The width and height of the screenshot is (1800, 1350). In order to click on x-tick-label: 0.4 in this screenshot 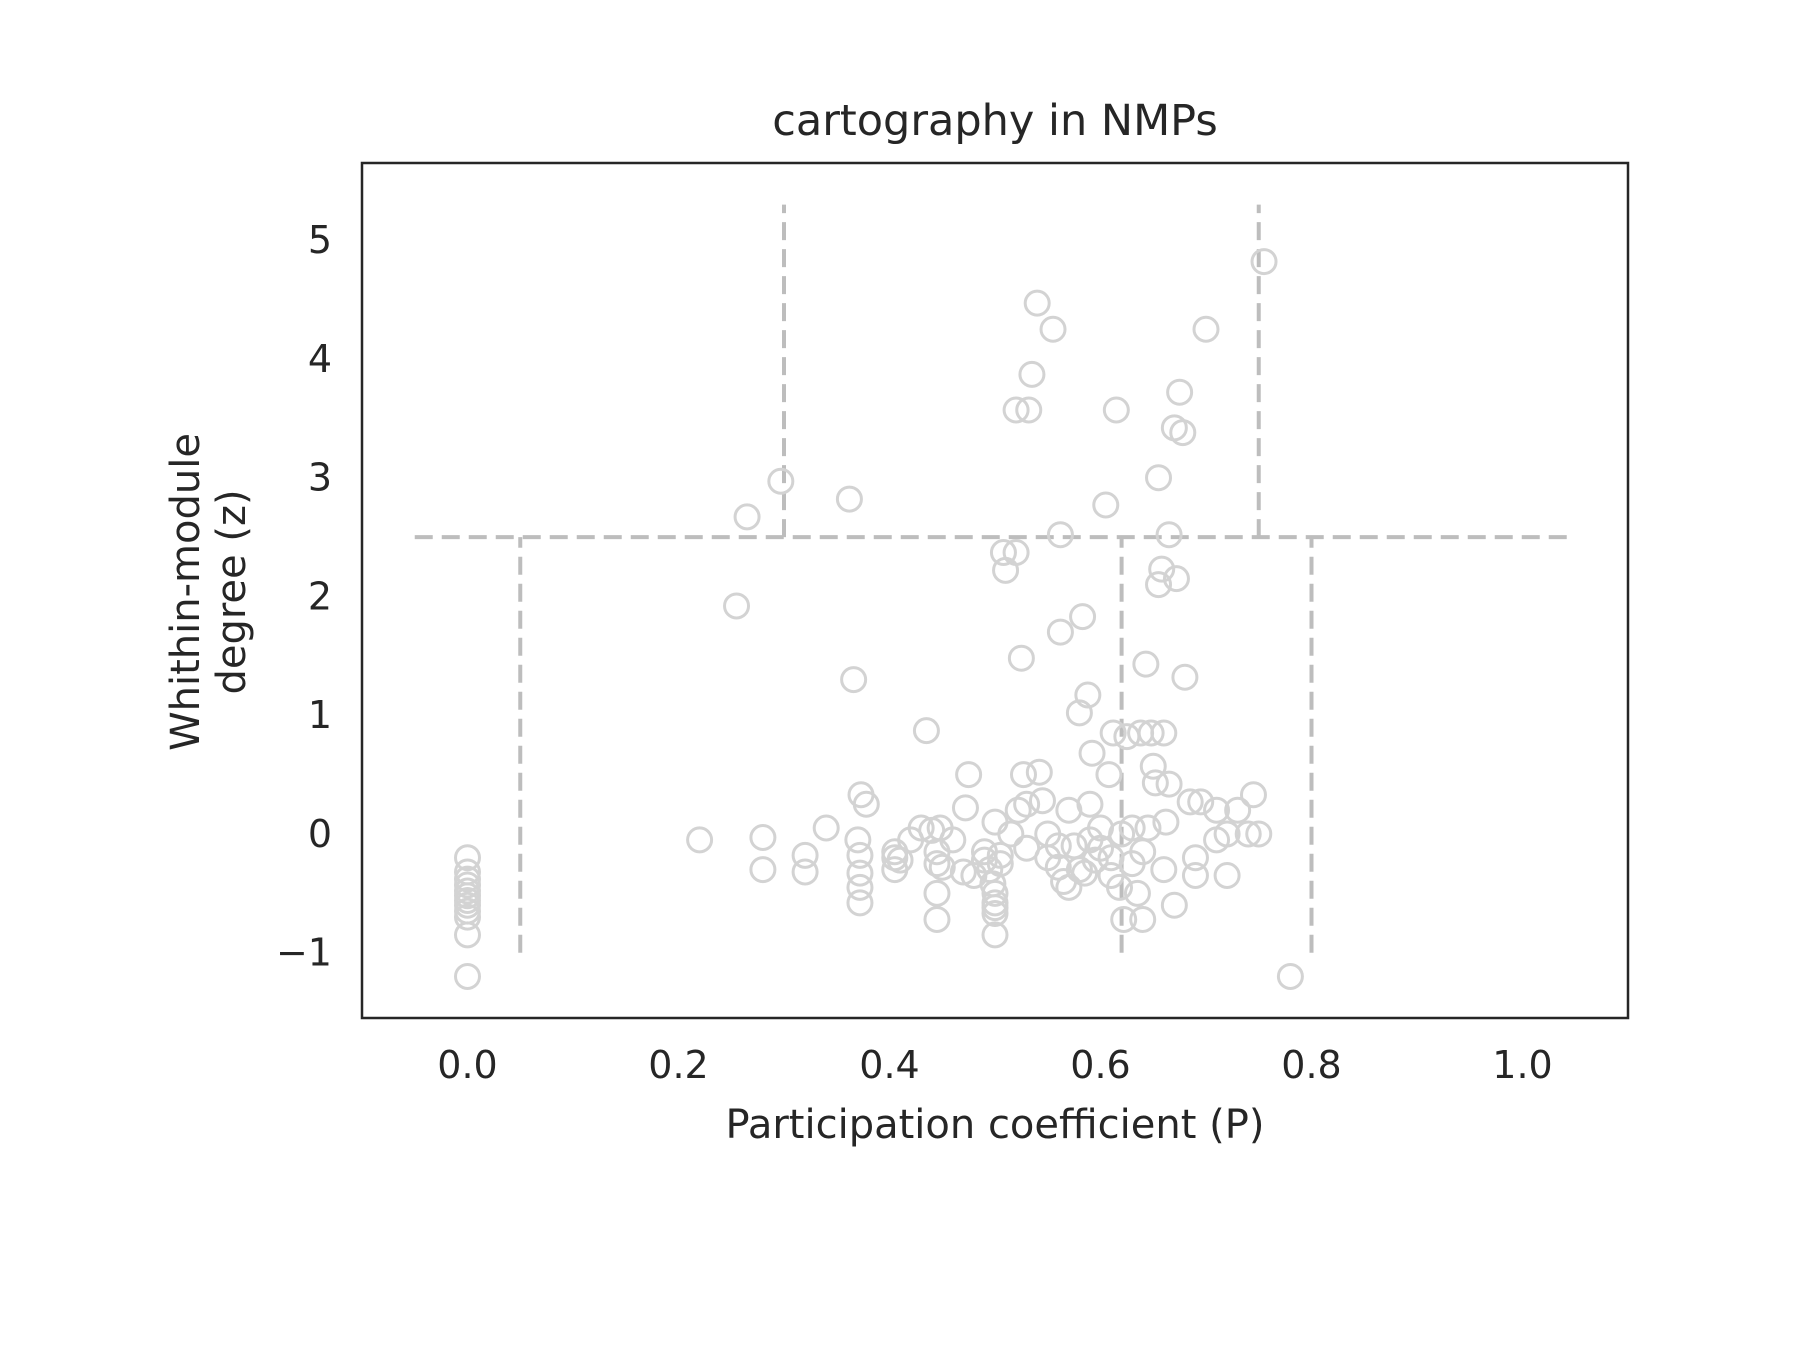, I will do `click(889, 1065)`.